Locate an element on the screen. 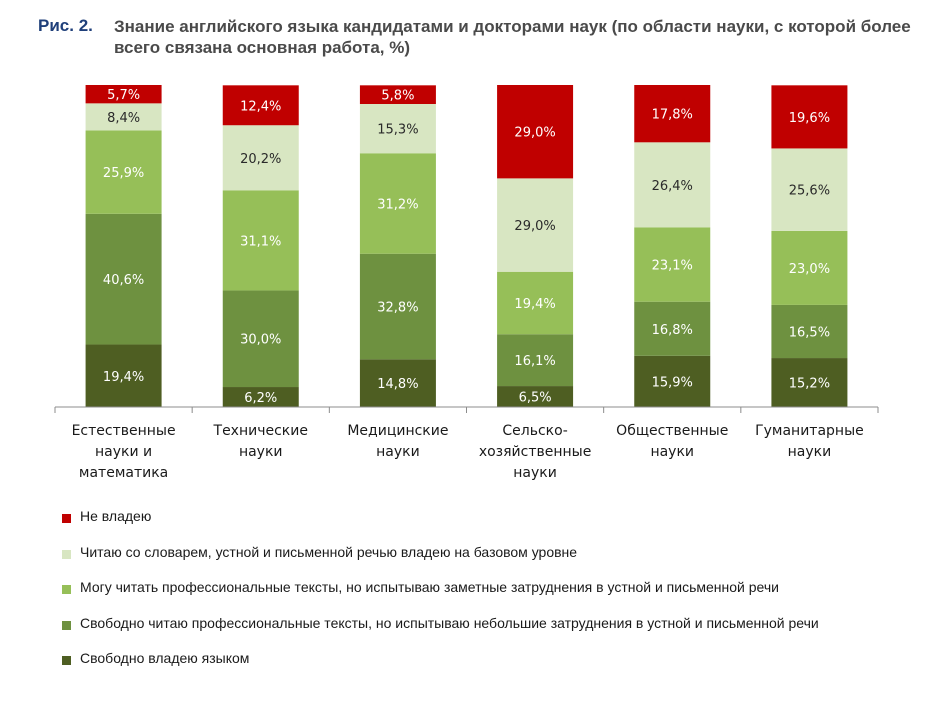 Image resolution: width=948 pixels, height=710 pixels. data-label: 8,4% is located at coordinates (123, 118).